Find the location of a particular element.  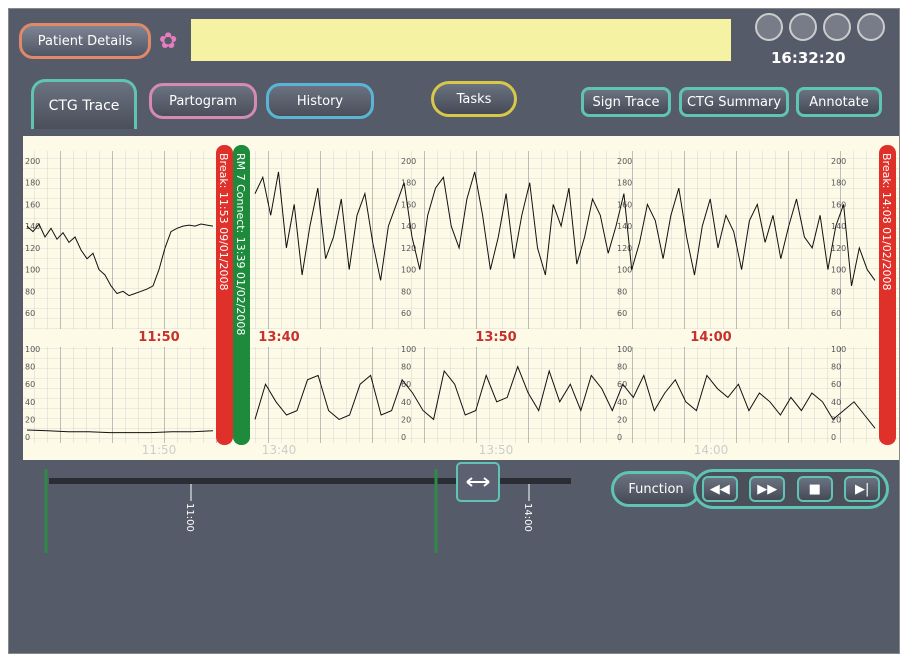

patient-details-button: Patient Details is located at coordinates (85, 41).